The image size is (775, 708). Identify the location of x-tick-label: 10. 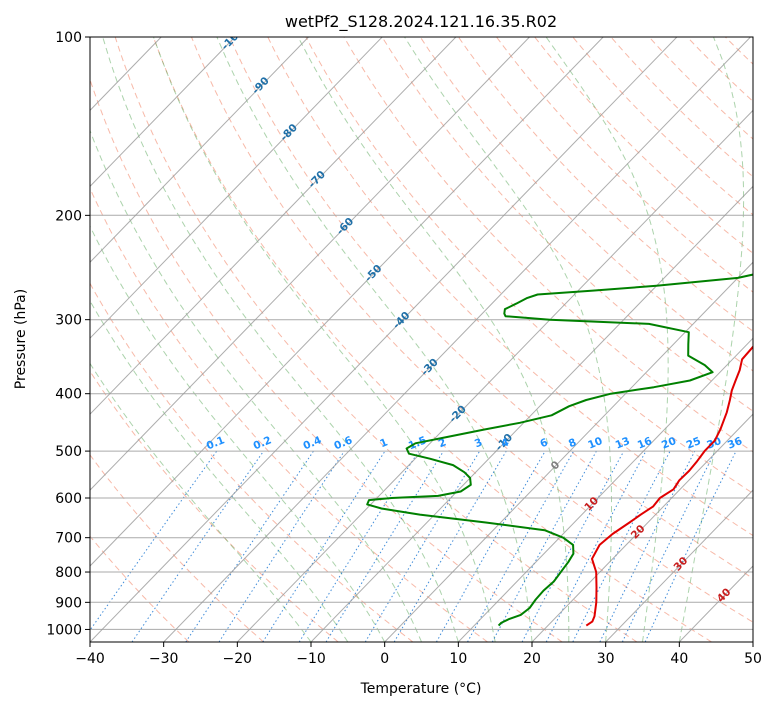
(458, 659).